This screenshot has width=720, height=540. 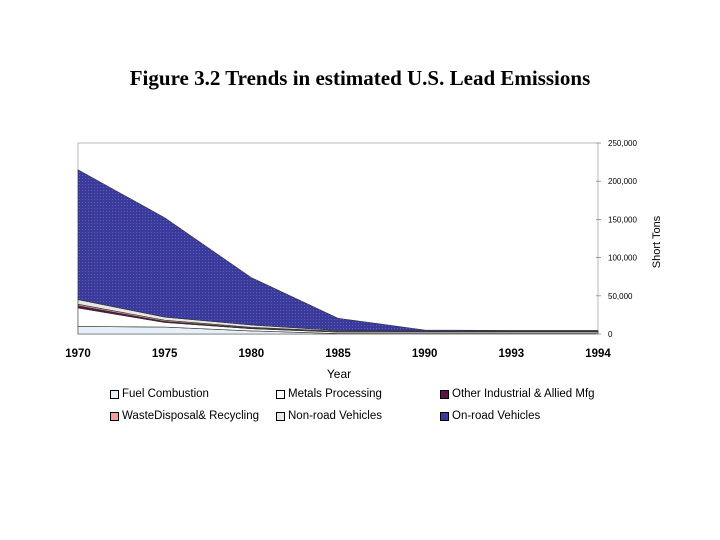 I want to click on y-tick-label: 100,000, so click(x=622, y=258).